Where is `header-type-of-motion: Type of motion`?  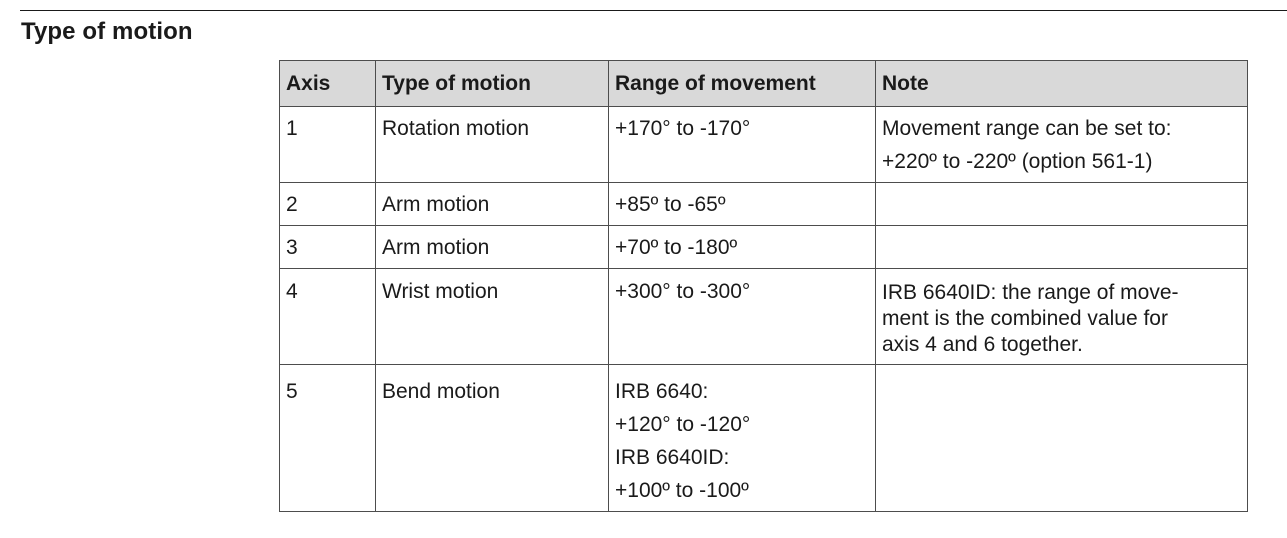 header-type-of-motion: Type of motion is located at coordinates (492, 83).